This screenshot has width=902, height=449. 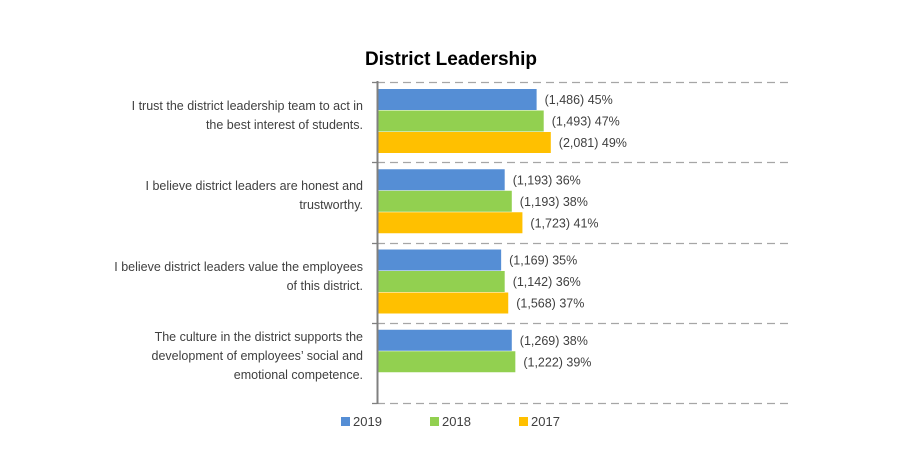 I want to click on legend-item-2019: 2019, so click(x=361, y=421).